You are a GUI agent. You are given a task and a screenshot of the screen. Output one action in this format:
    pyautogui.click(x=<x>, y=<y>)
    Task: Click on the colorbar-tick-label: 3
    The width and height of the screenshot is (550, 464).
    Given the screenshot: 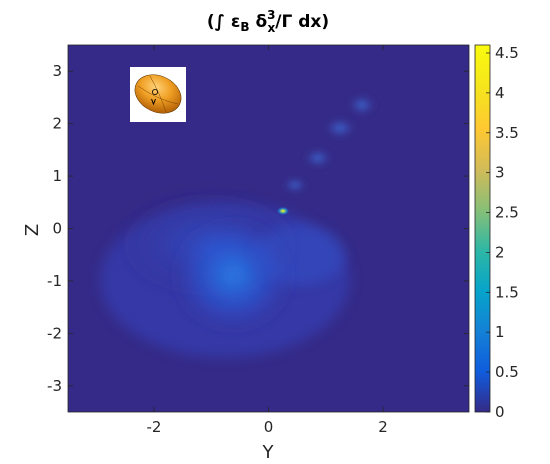 What is the action you would take?
    pyautogui.click(x=500, y=173)
    